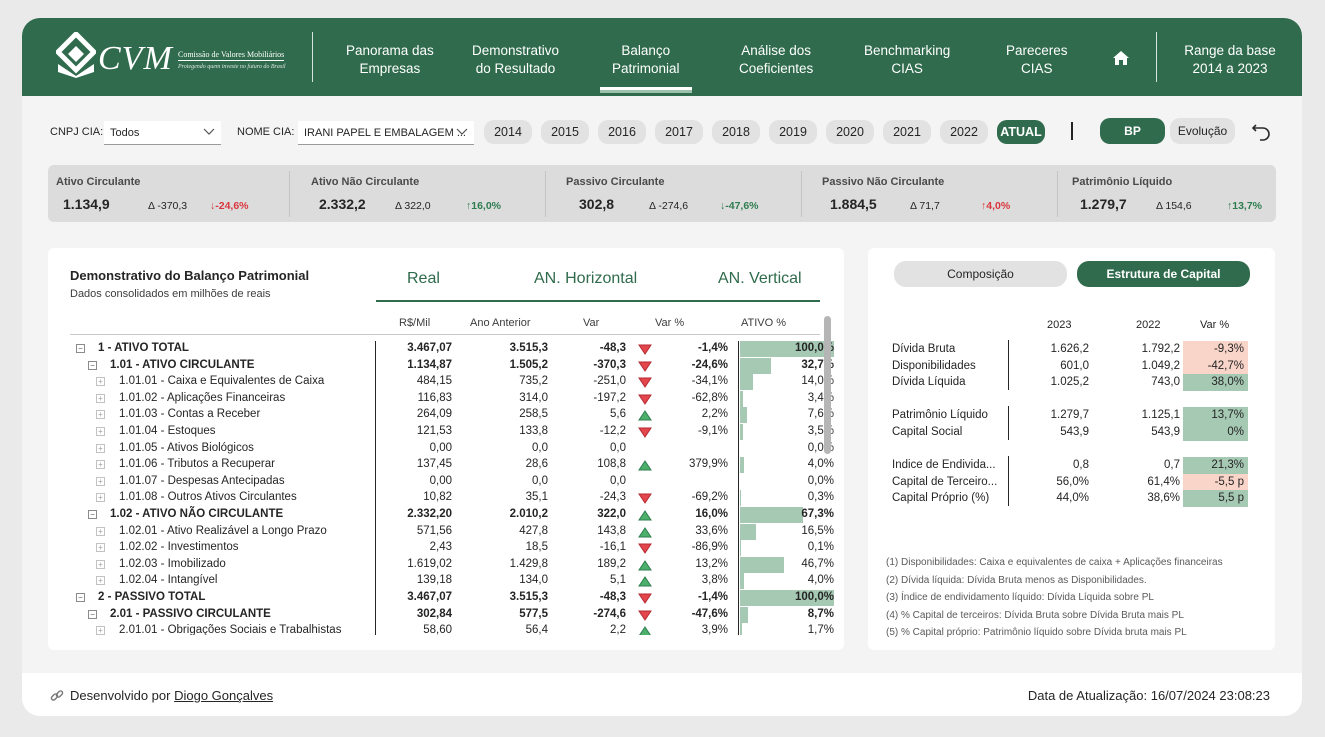  I want to click on col-header-var: Var, so click(591, 323).